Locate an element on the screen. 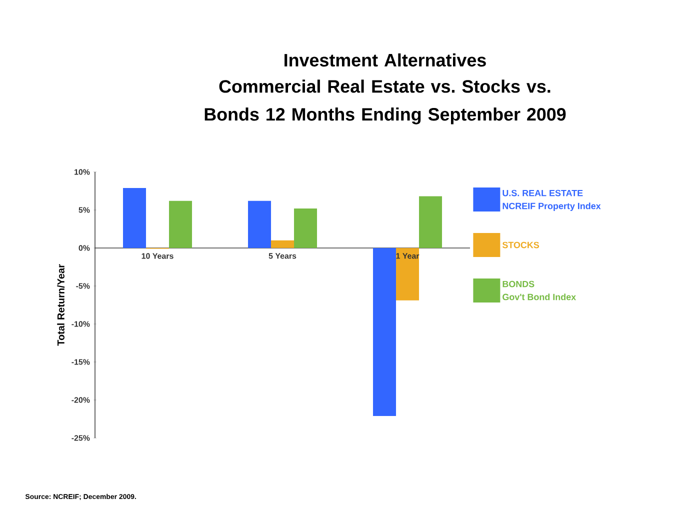 Image resolution: width=685 pixels, height=514 pixels. chart-title: Investment Alternatives is located at coordinates (385, 60).